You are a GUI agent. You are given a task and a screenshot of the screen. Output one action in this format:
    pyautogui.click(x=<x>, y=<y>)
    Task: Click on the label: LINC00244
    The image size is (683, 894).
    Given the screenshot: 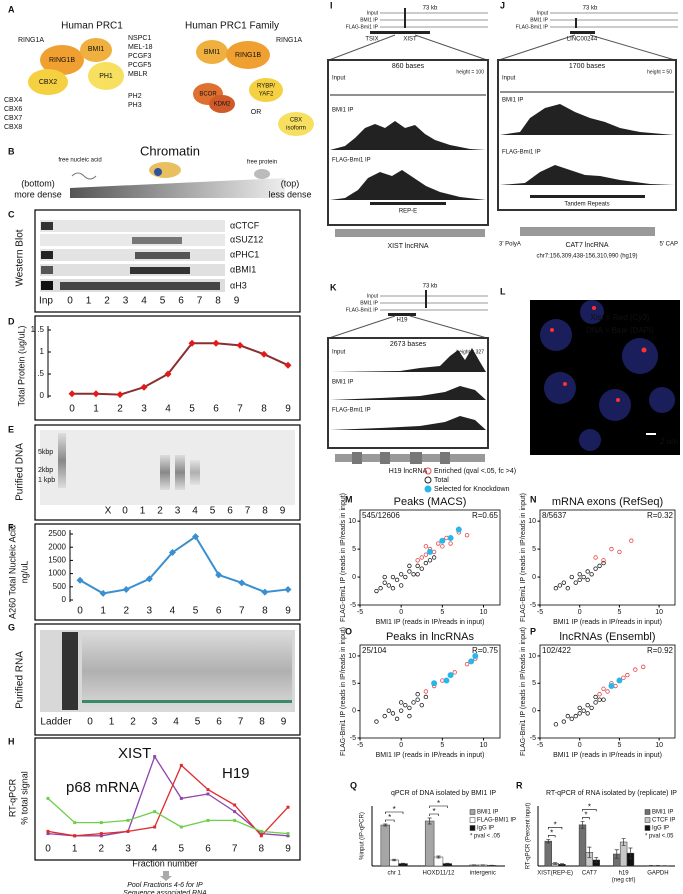 What is the action you would take?
    pyautogui.click(x=582, y=40)
    